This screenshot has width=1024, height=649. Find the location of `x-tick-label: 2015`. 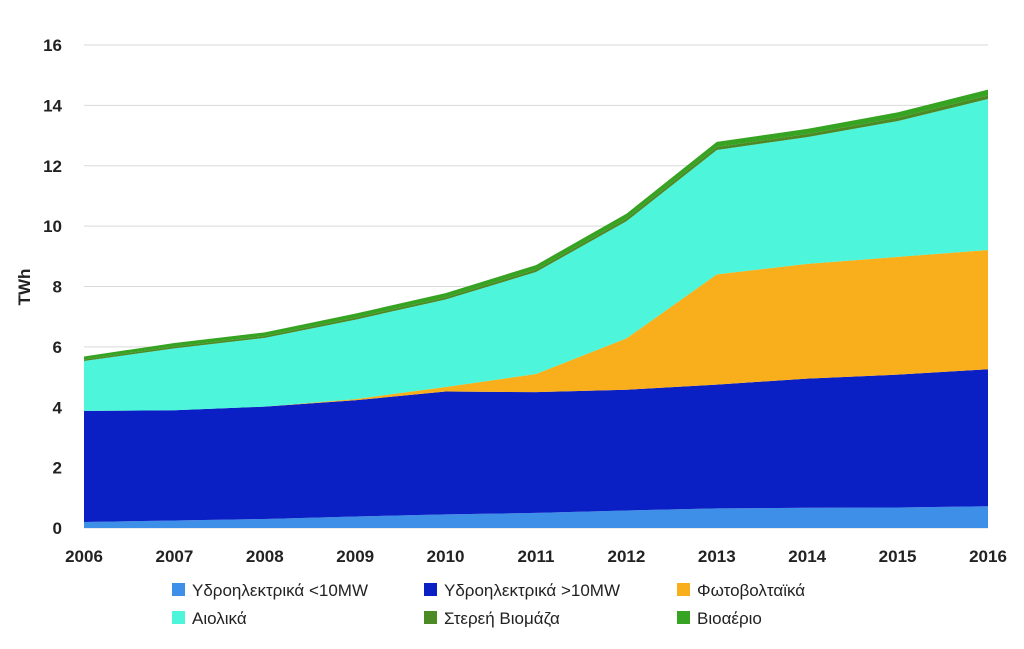

x-tick-label: 2015 is located at coordinates (898, 556).